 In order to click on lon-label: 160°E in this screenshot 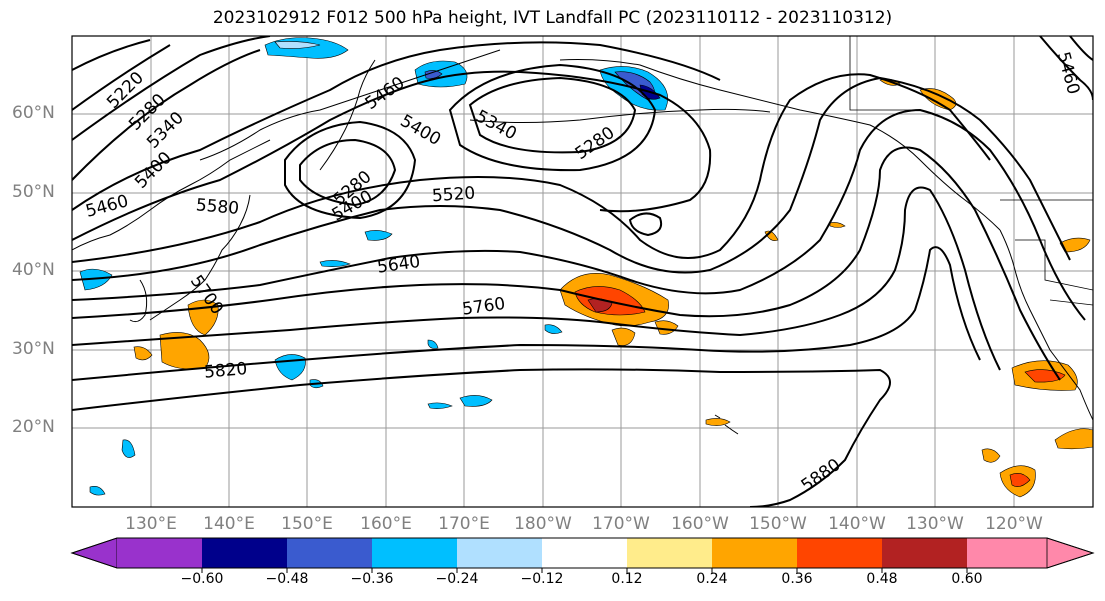, I will do `click(386, 524)`.